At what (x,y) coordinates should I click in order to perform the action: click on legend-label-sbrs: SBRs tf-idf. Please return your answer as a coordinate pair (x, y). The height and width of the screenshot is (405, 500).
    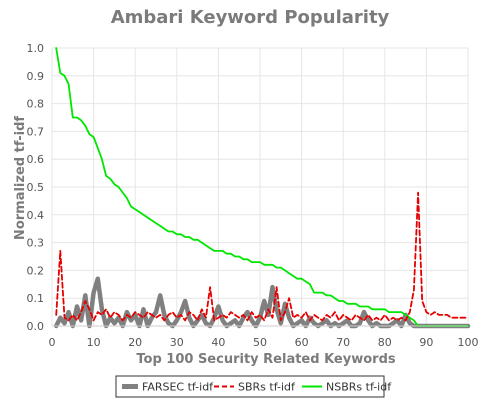
    Looking at the image, I should click on (267, 387).